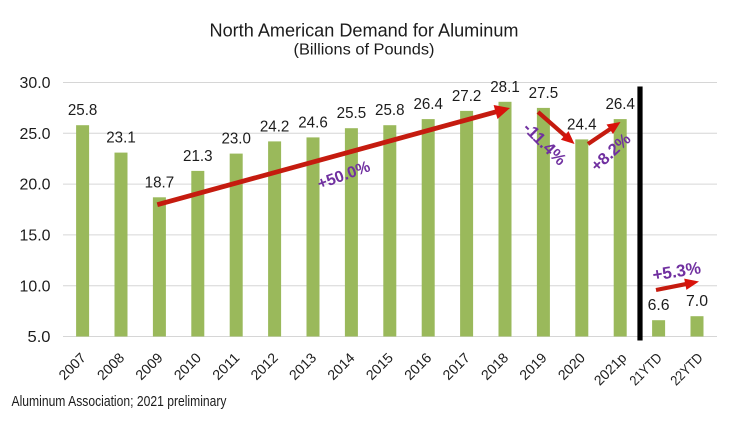 The height and width of the screenshot is (425, 730). Describe the element at coordinates (119, 401) in the screenshot. I see `svg-text:Aluminum Association; 2021 pre: Aluminum Association; 2021 preliminary` at that location.